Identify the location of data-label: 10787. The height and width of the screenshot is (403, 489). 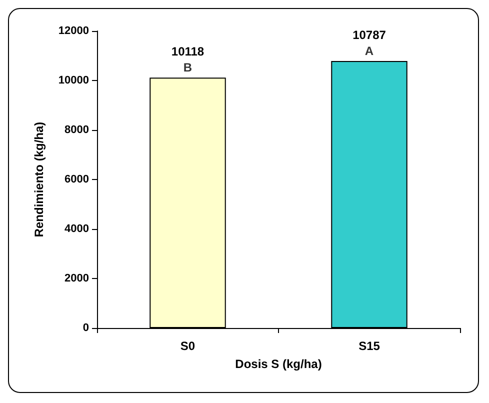
(369, 35).